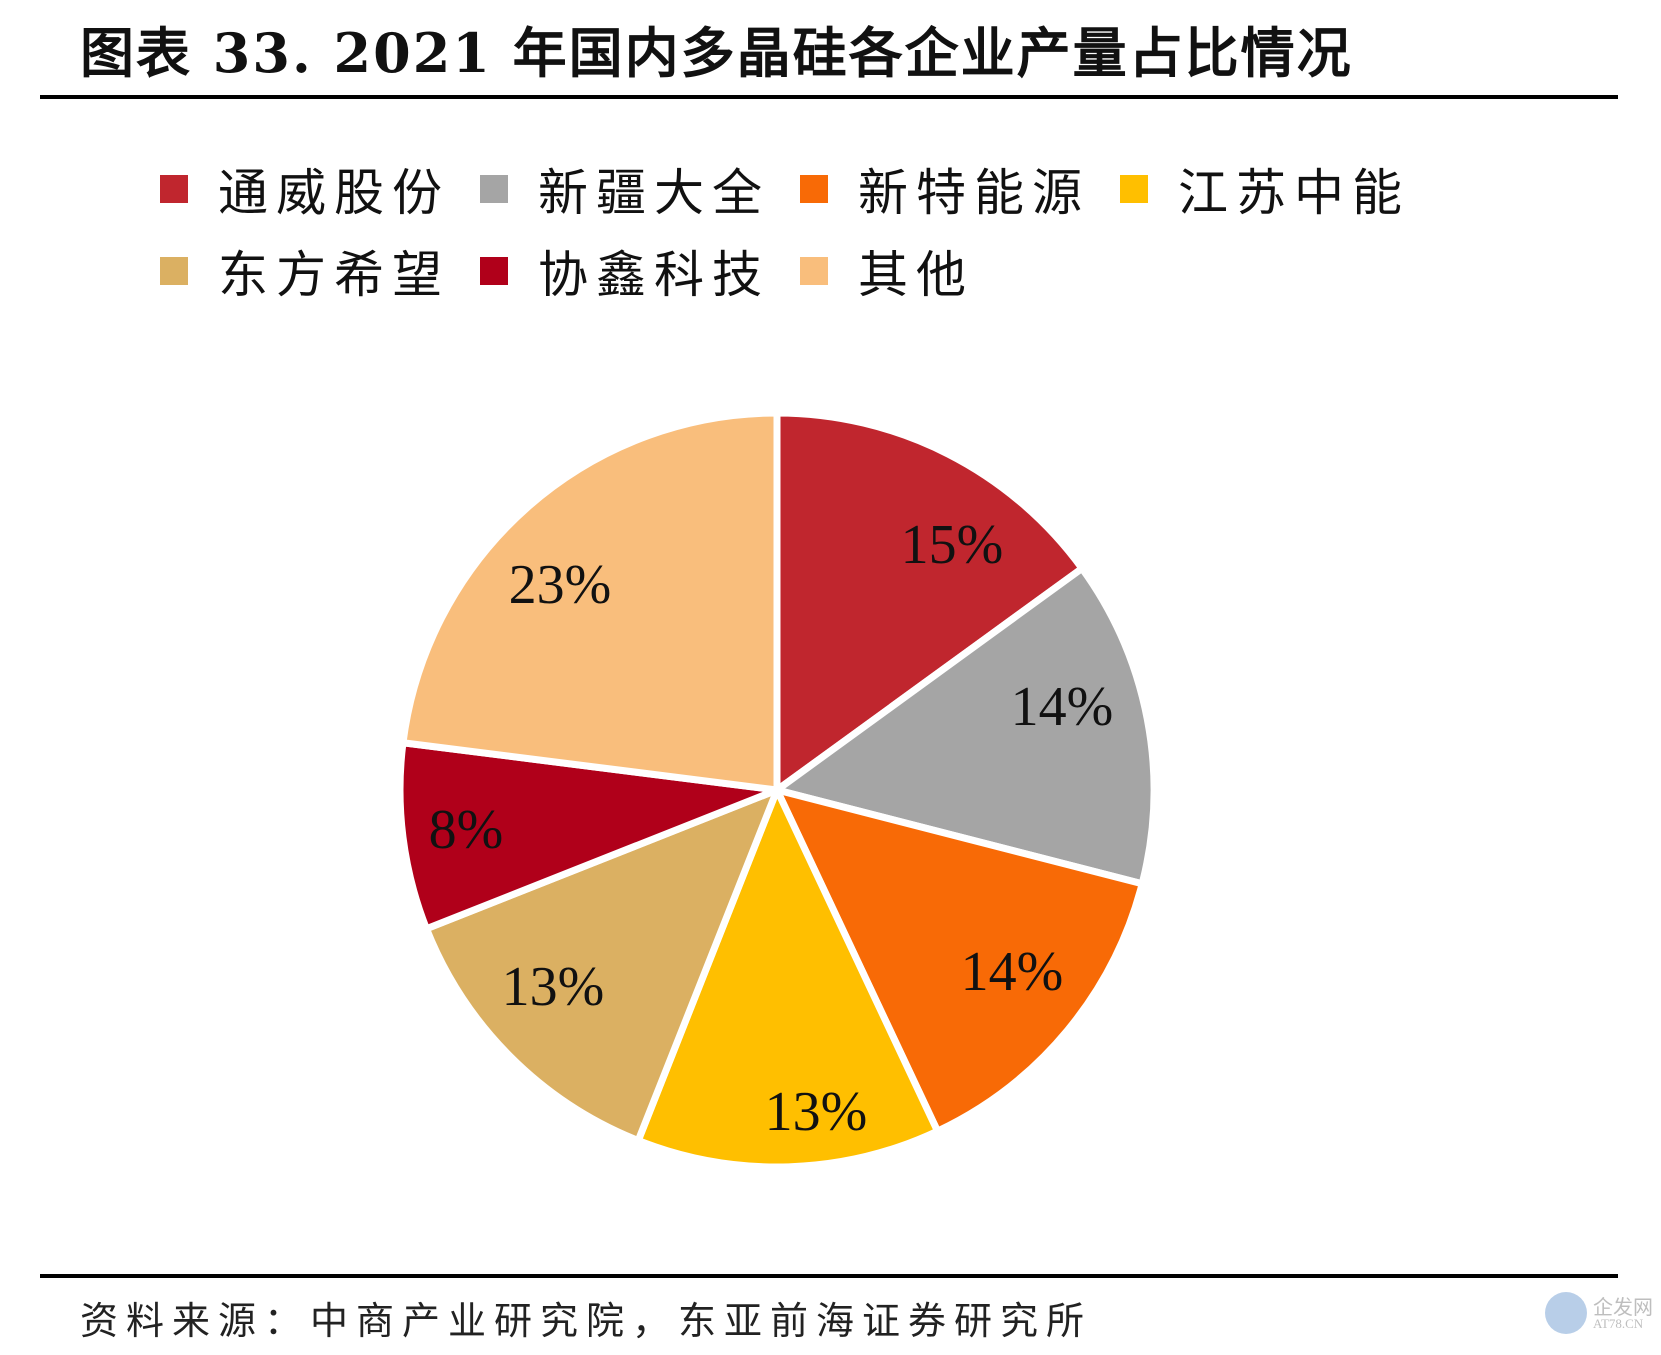 This screenshot has height=1355, width=1661. I want to click on legend-item-gcl: 协鑫科技, so click(625, 271).